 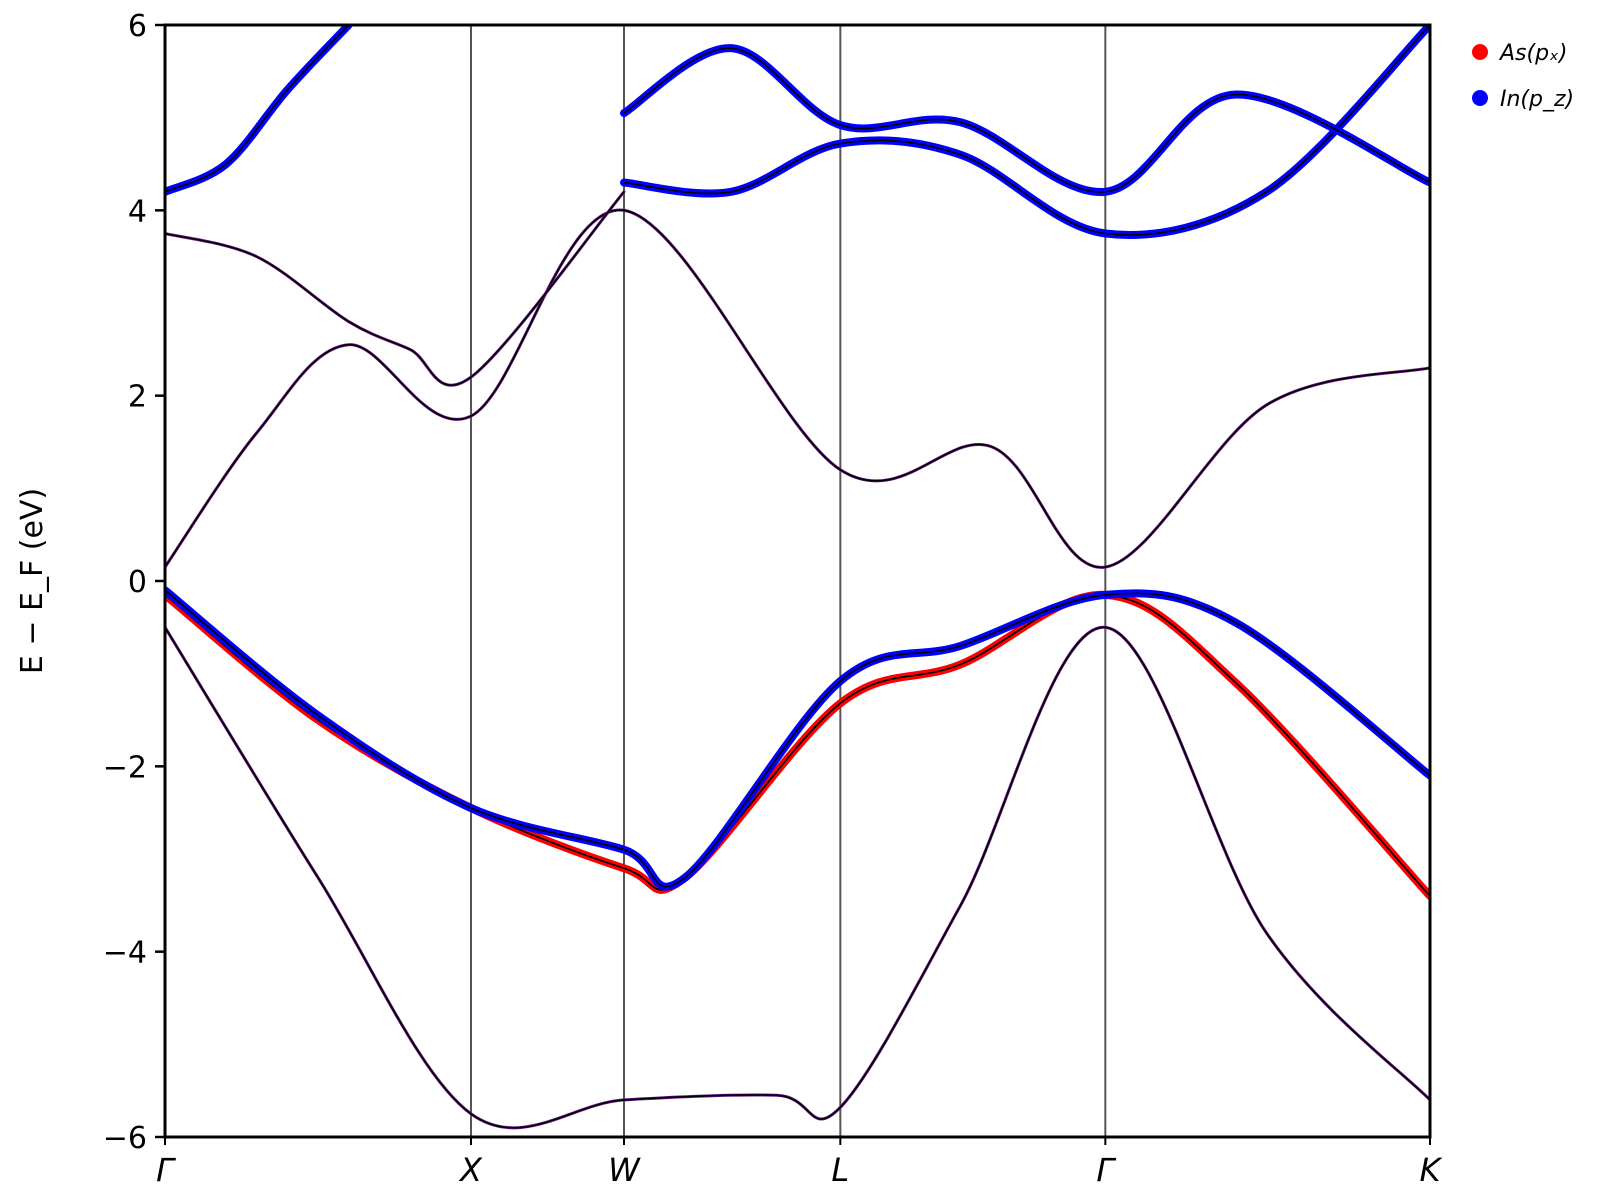 What do you see at coordinates (137, 211) in the screenshot?
I see `y-tick-label: 4` at bounding box center [137, 211].